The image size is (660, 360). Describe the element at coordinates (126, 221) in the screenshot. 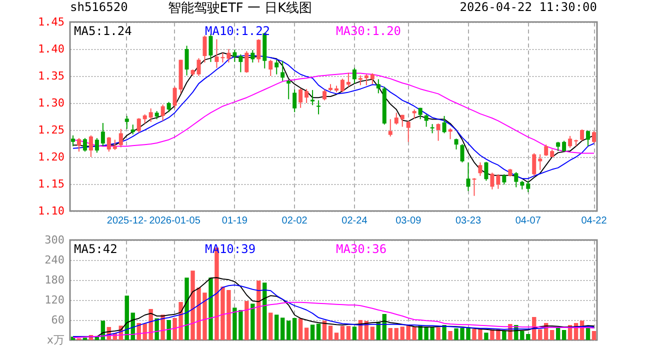

I see `x-tick-label: 2025-12-` at that location.